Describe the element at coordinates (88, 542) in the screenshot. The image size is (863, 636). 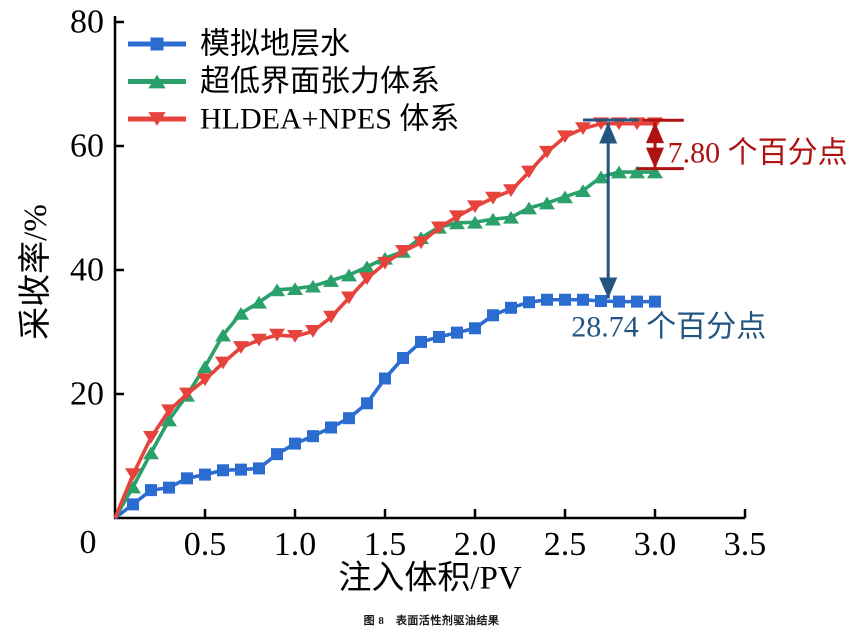
I see `origin-tick-label: 0` at that location.